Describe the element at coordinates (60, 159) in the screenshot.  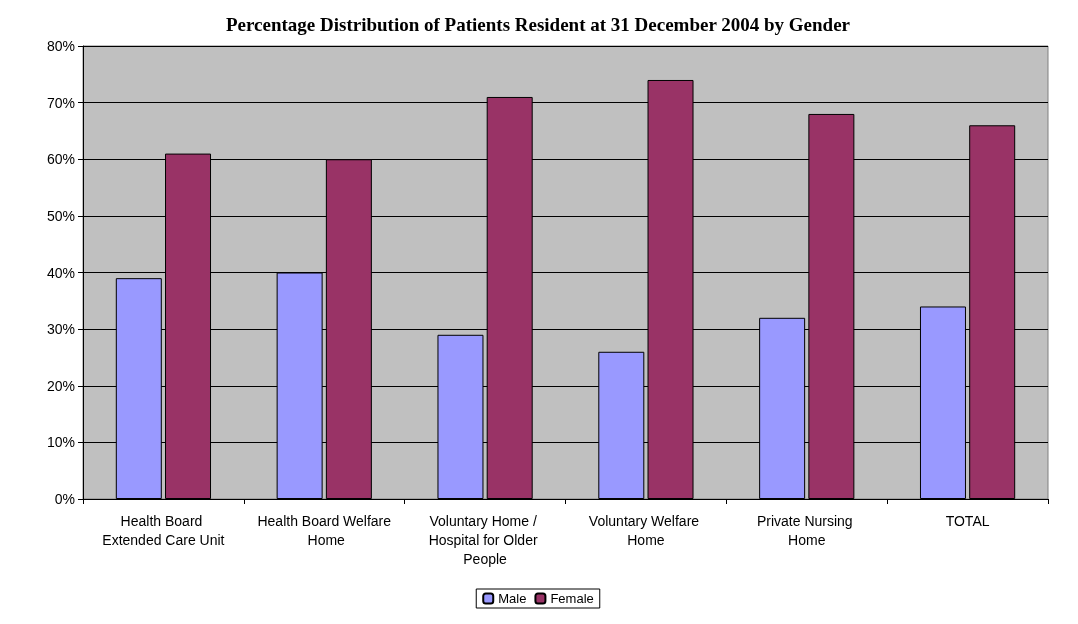
I see `y-tick-label: 60%` at that location.